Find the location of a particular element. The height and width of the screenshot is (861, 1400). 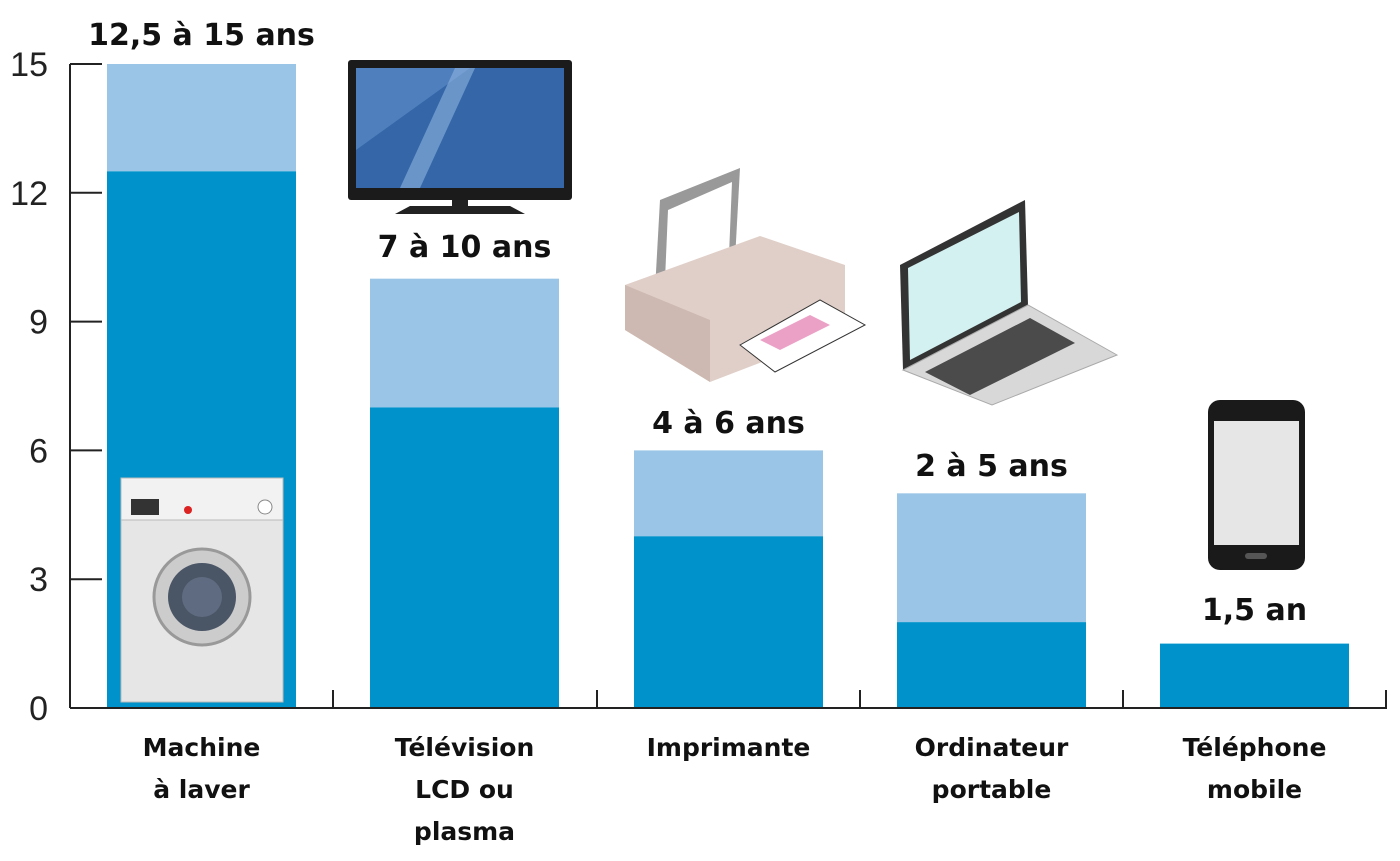

washing-machine-icon is located at coordinates (202, 590).